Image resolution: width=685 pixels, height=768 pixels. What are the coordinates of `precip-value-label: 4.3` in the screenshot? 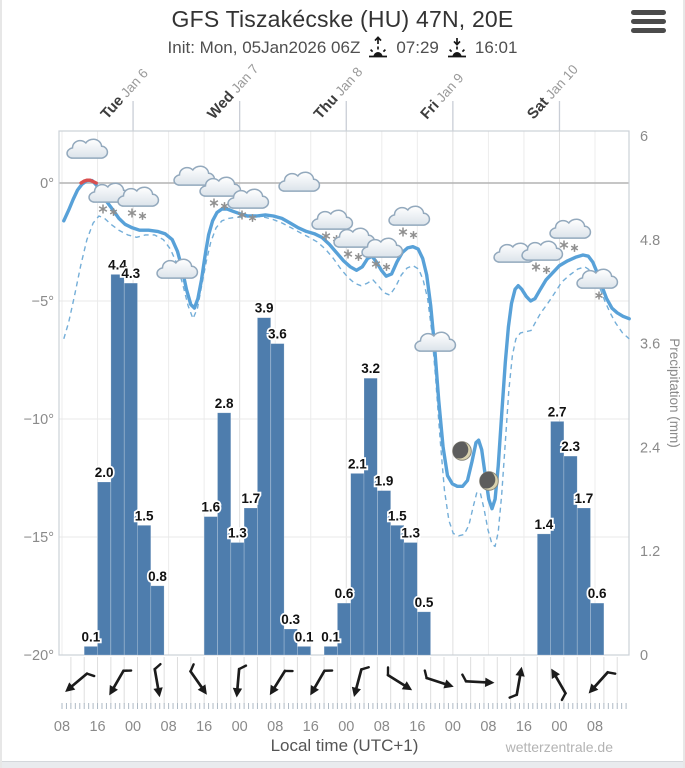 It's located at (130, 273).